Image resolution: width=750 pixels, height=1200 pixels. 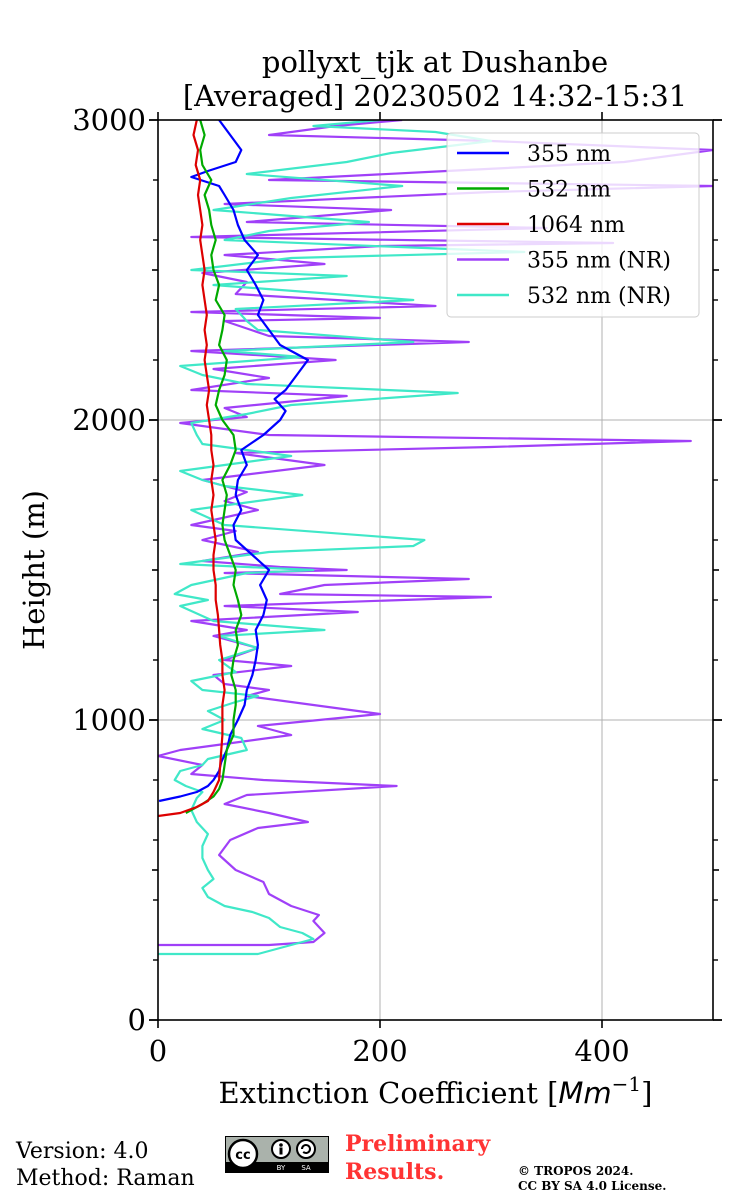 I want to click on badge-sa-text: SA, so click(x=306, y=1168).